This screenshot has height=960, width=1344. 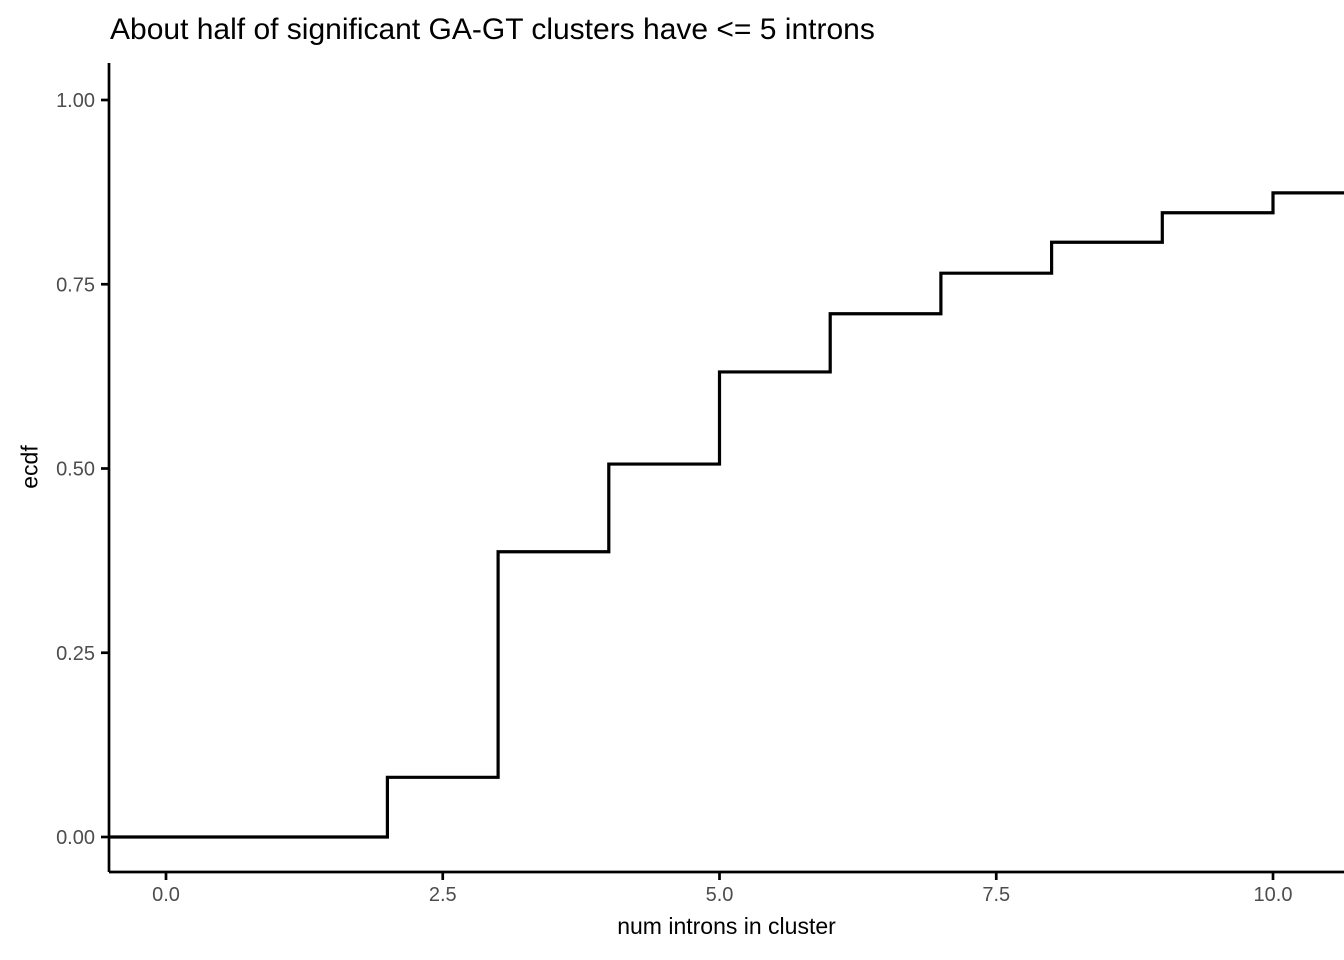 I want to click on x-tick-label: 0.0, so click(x=166, y=895).